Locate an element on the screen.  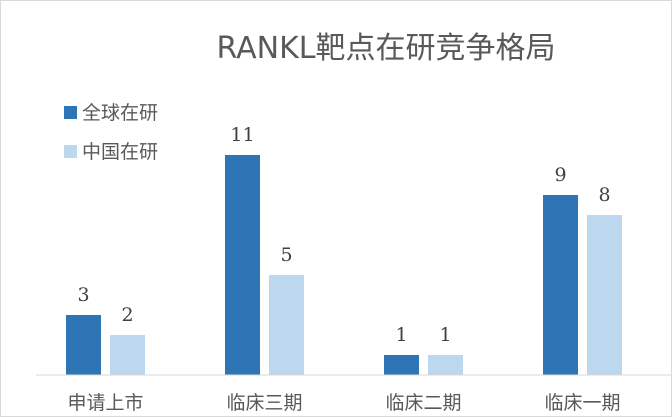
category-label-3: 临床一期 is located at coordinates (582, 403).